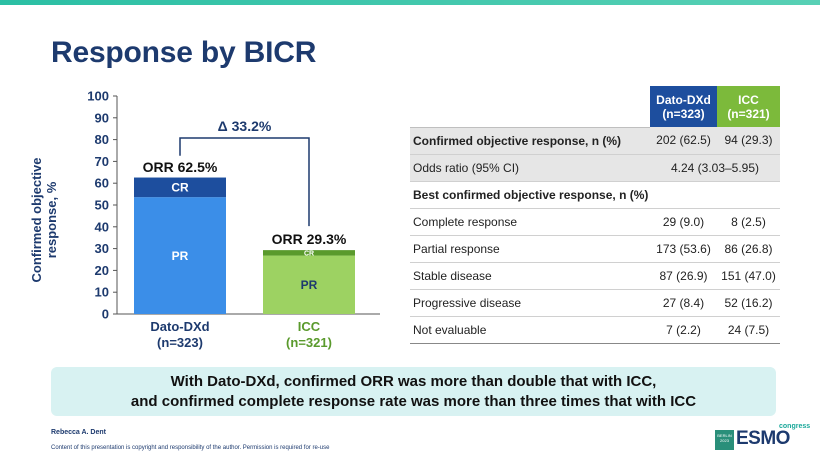 This screenshot has height=463, width=820. I want to click on y-tick-label: 10, so click(102, 292).